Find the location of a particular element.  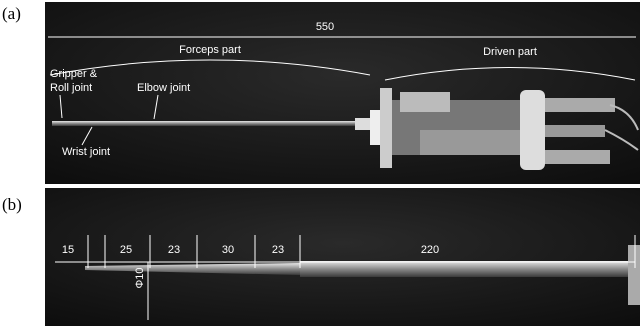

dimension-label: 220 is located at coordinates (430, 250).